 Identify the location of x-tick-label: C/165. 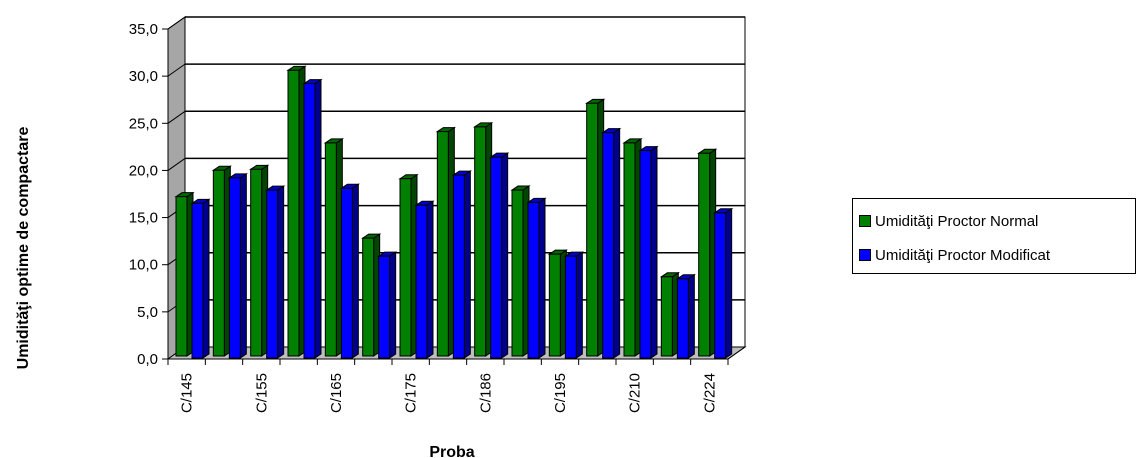
(336, 393).